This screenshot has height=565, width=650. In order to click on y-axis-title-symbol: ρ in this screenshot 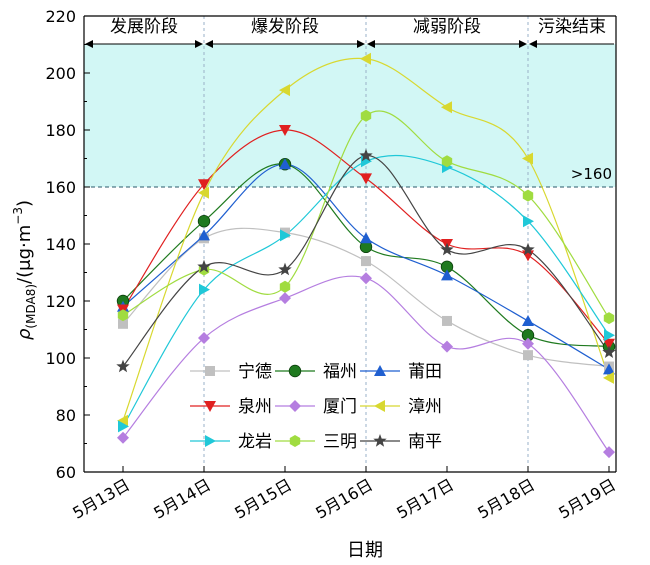, I will do `click(24, 334)`.